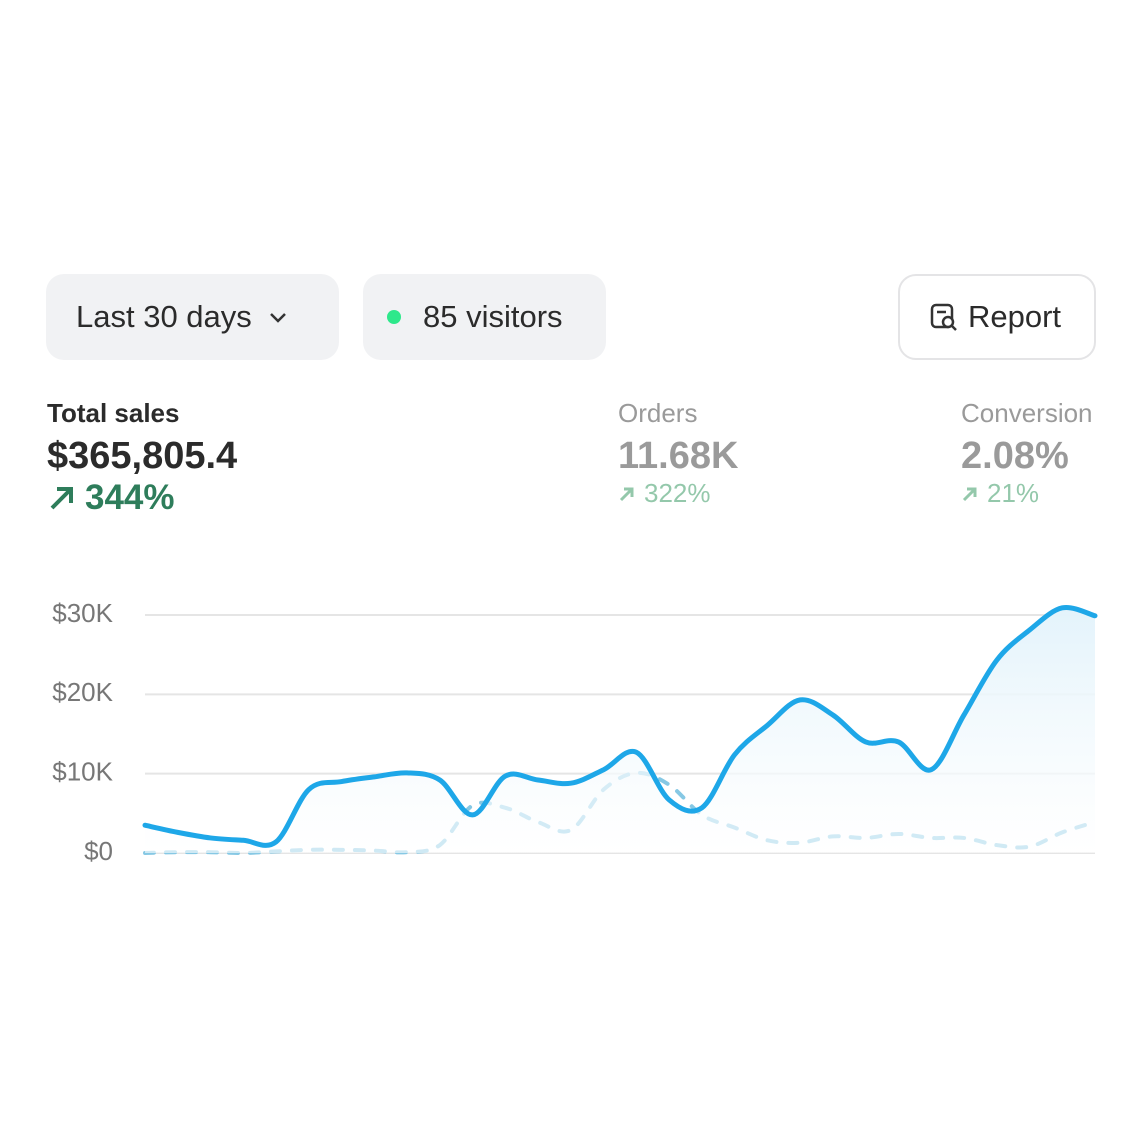 This screenshot has height=1125, width=1125. I want to click on visitors-button: 85 visitors, so click(484, 317).